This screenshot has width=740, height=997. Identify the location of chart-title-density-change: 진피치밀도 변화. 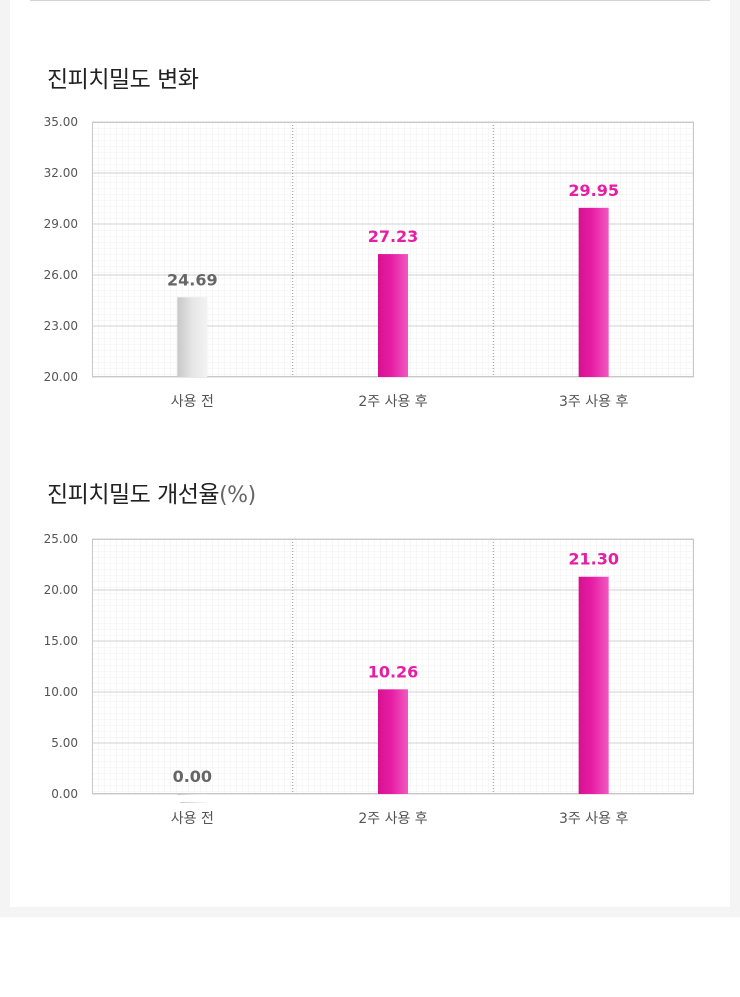
(123, 77).